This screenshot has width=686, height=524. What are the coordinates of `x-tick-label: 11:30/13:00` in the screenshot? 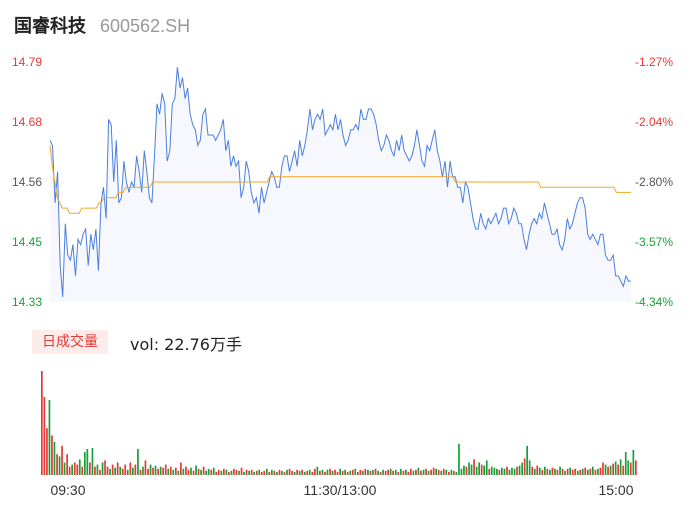 It's located at (340, 490).